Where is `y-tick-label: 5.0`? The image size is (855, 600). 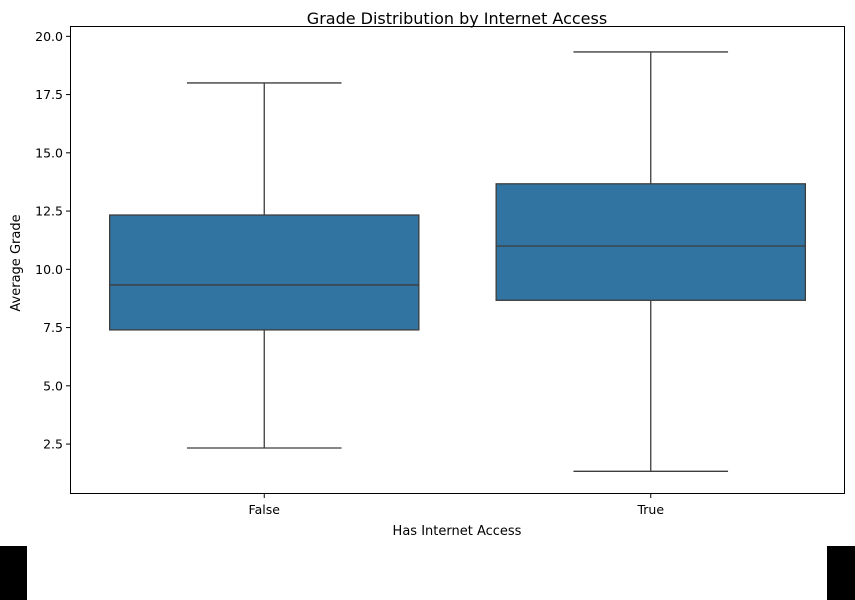 y-tick-label: 5.0 is located at coordinates (53, 385).